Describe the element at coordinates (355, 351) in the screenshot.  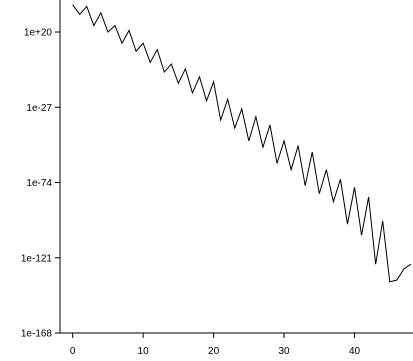
I see `x-tick-label: 40` at that location.